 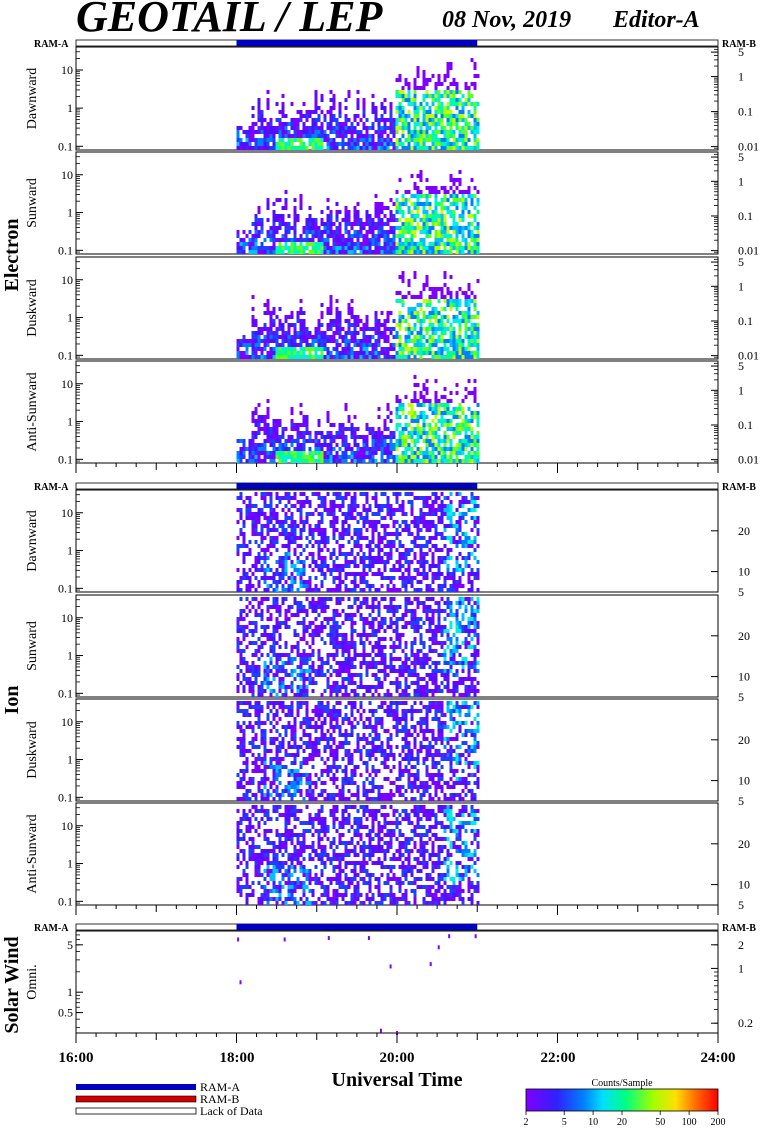 I want to click on right-tick-label: 5, so click(x=741, y=592).